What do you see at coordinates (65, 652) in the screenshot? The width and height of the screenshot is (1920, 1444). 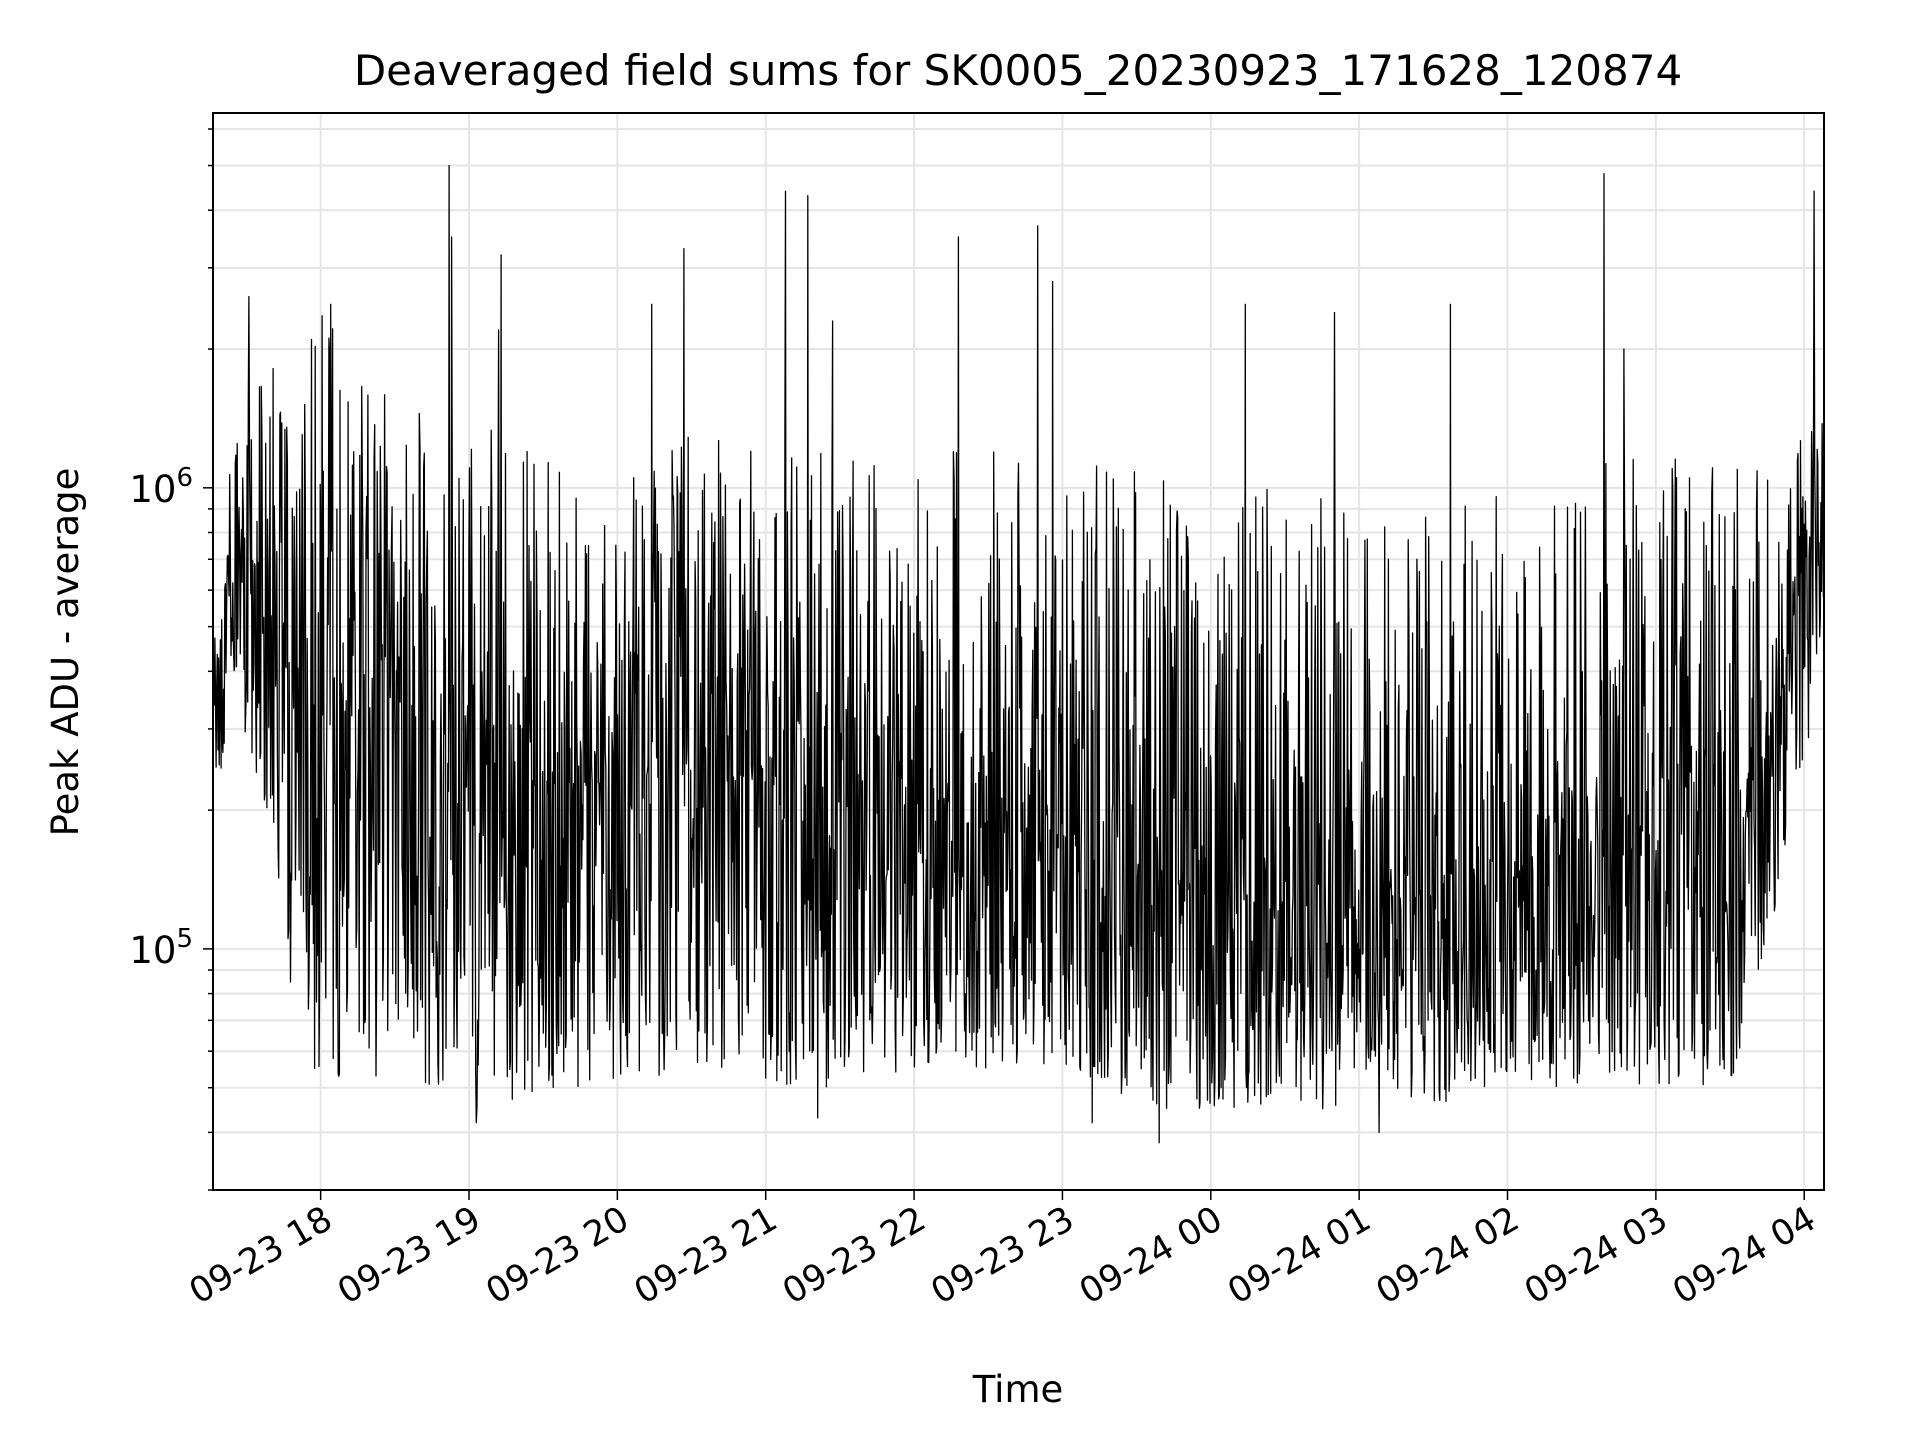 I see `y-axis-label: Peak ADU - average` at bounding box center [65, 652].